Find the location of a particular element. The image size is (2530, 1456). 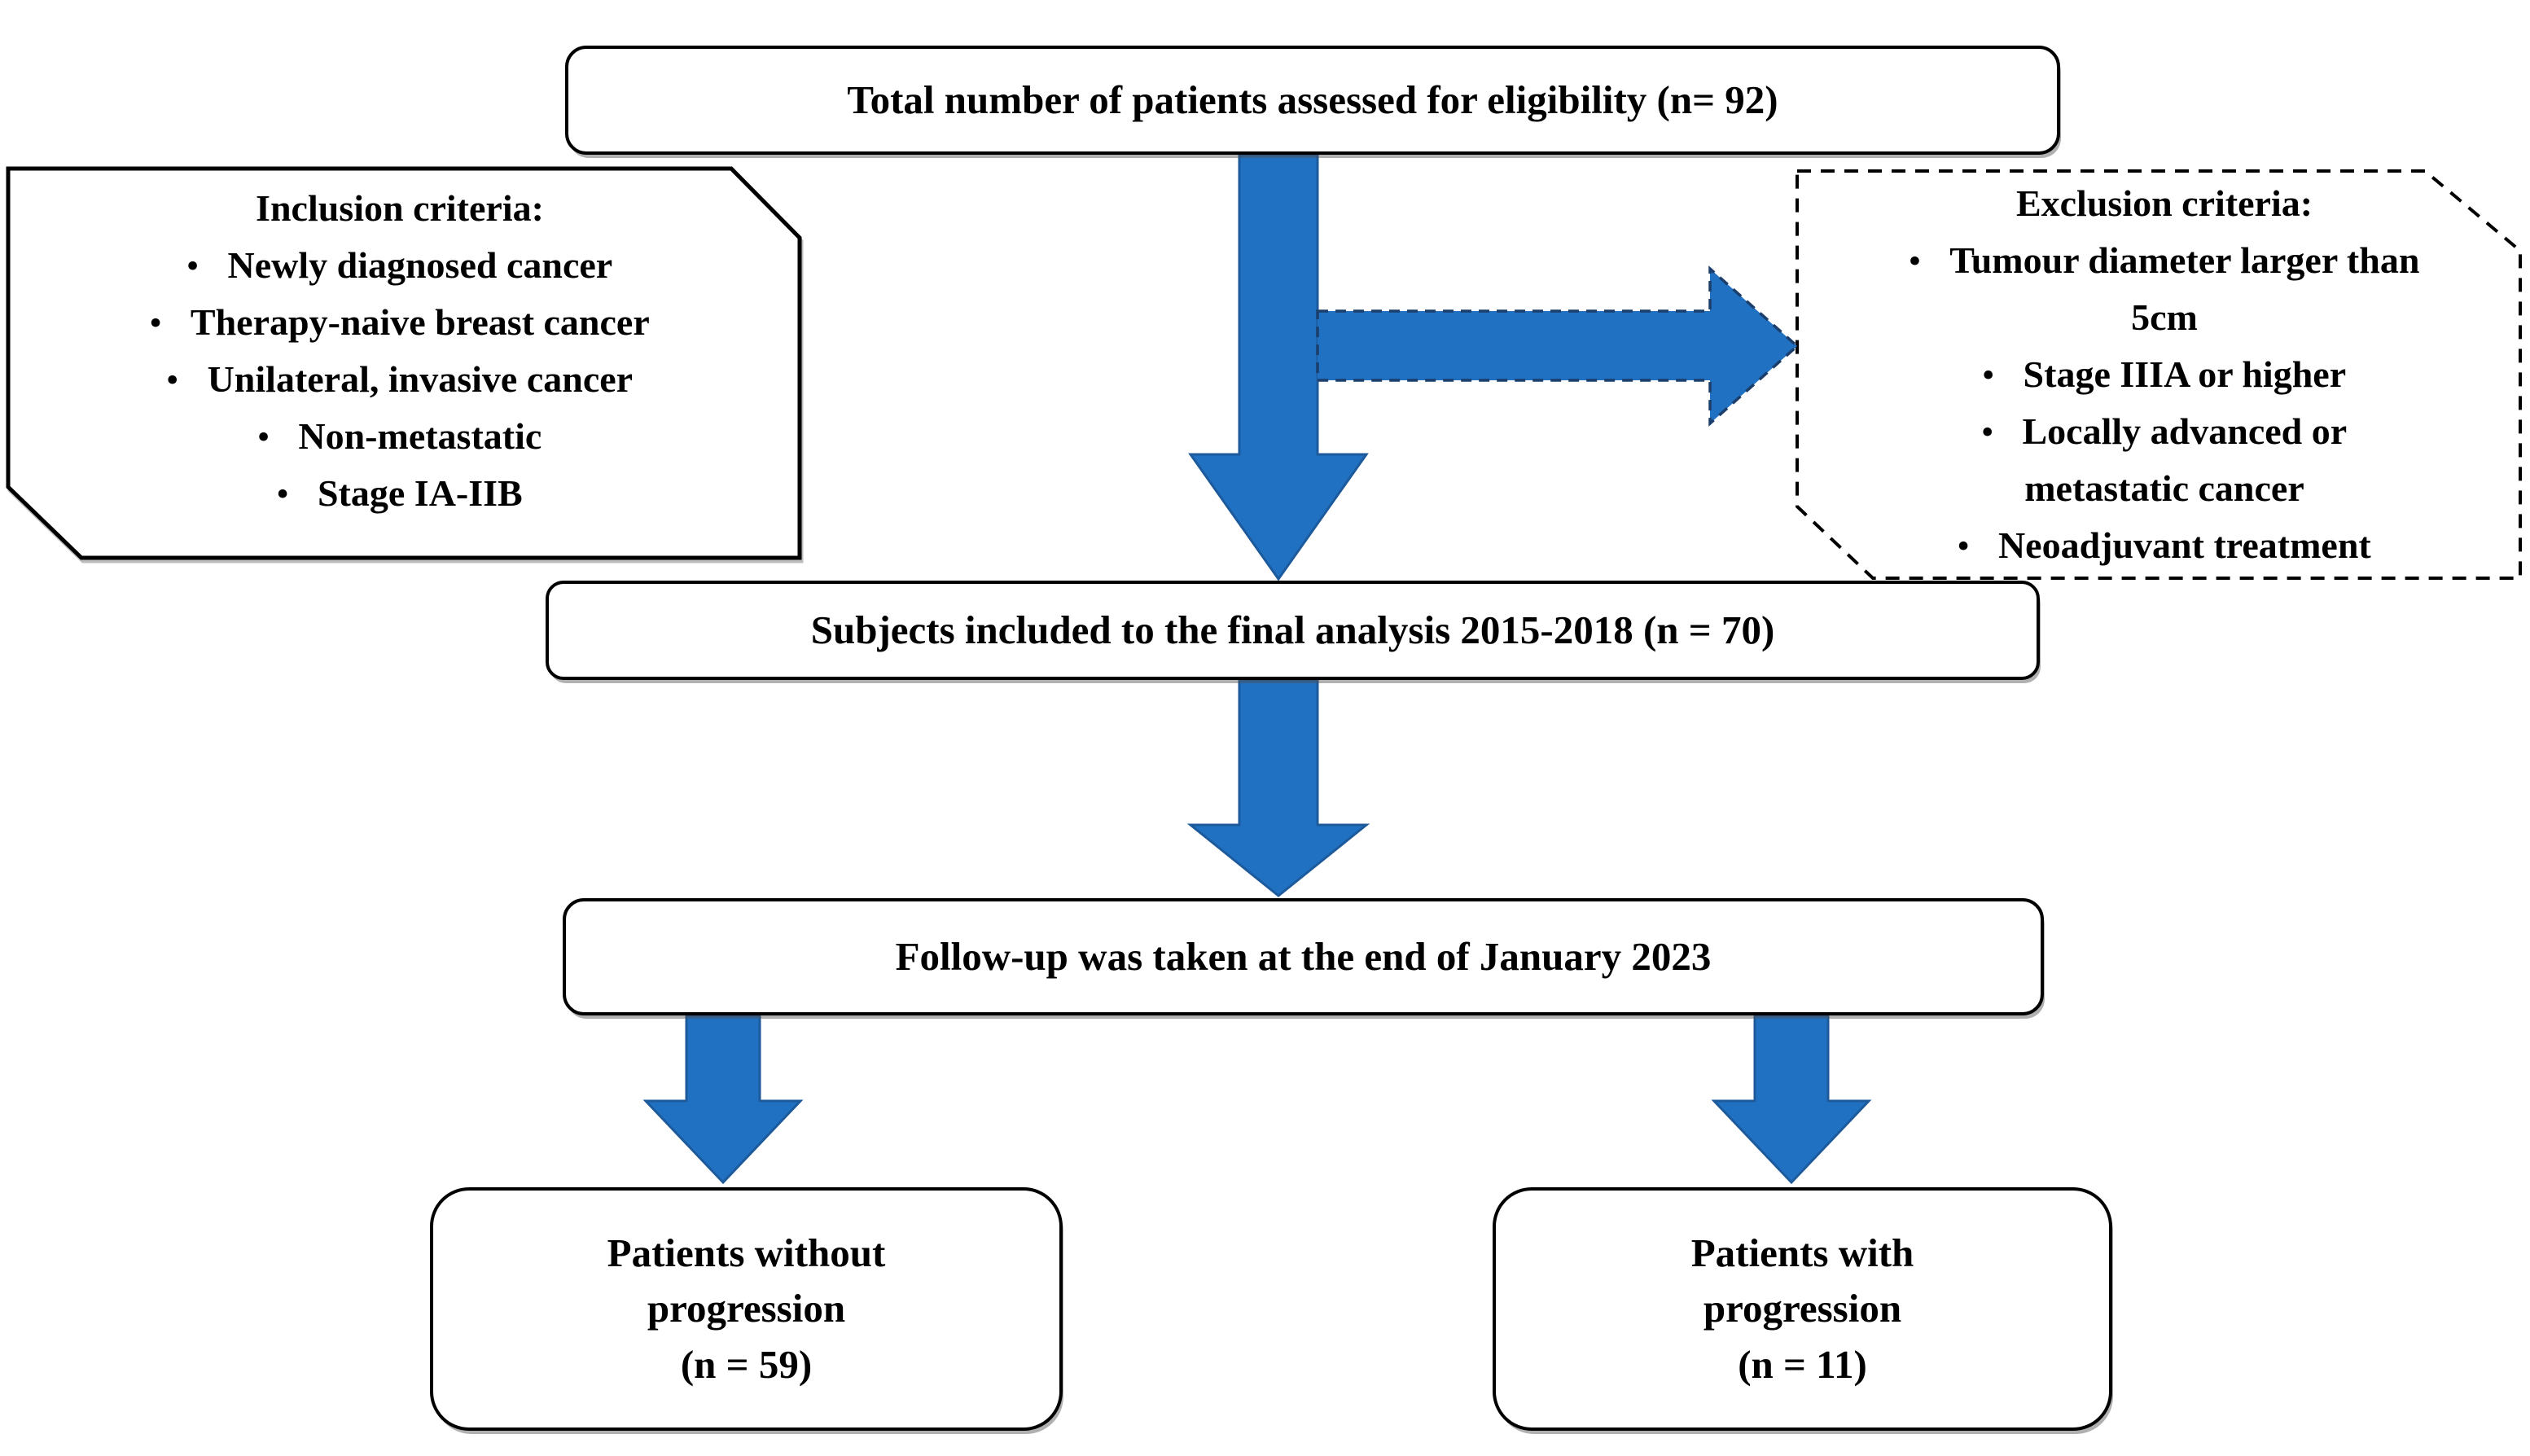

criteria-item: • Locally advanced or metastatic cancer is located at coordinates (2164, 460).